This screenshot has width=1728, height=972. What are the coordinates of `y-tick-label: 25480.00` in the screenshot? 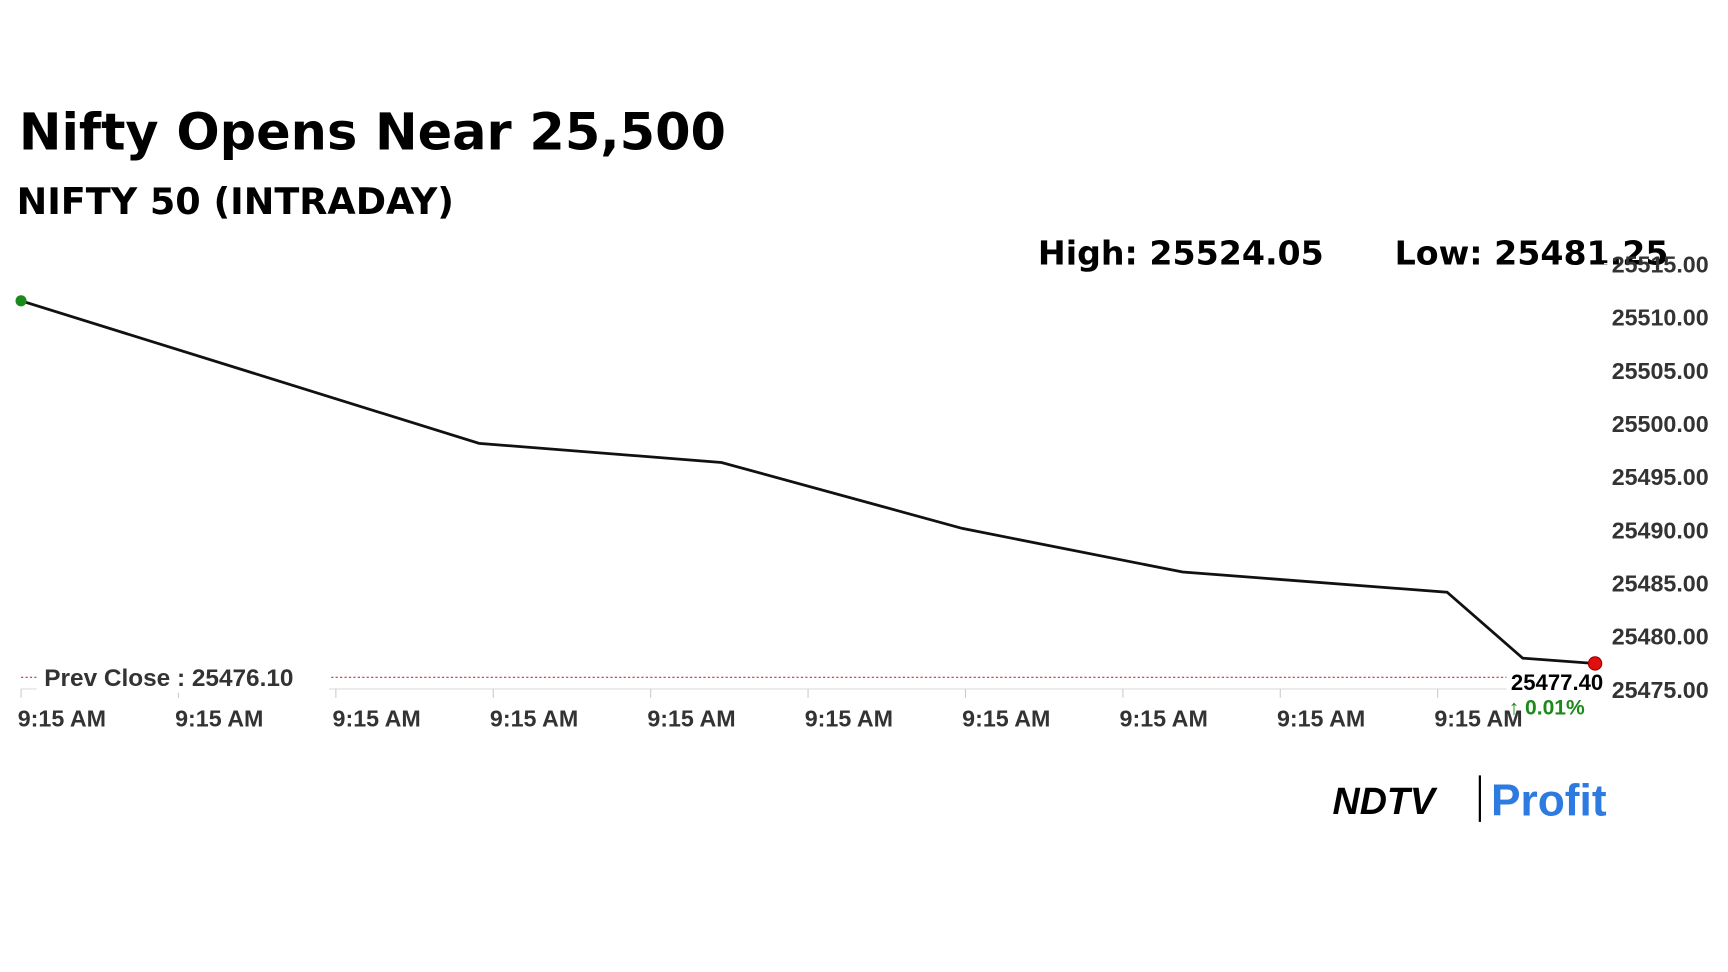 It's located at (1660, 637).